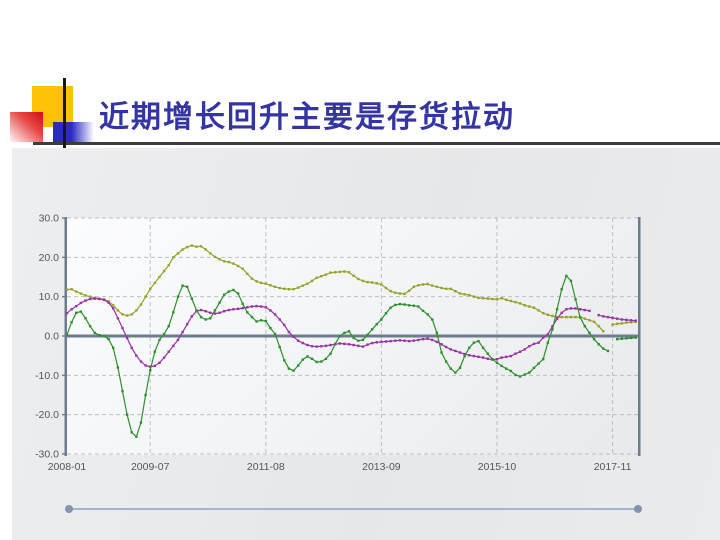 The image size is (720, 540). What do you see at coordinates (381, 467) in the screenshot?
I see `x-axis-label: 2013-09` at bounding box center [381, 467].